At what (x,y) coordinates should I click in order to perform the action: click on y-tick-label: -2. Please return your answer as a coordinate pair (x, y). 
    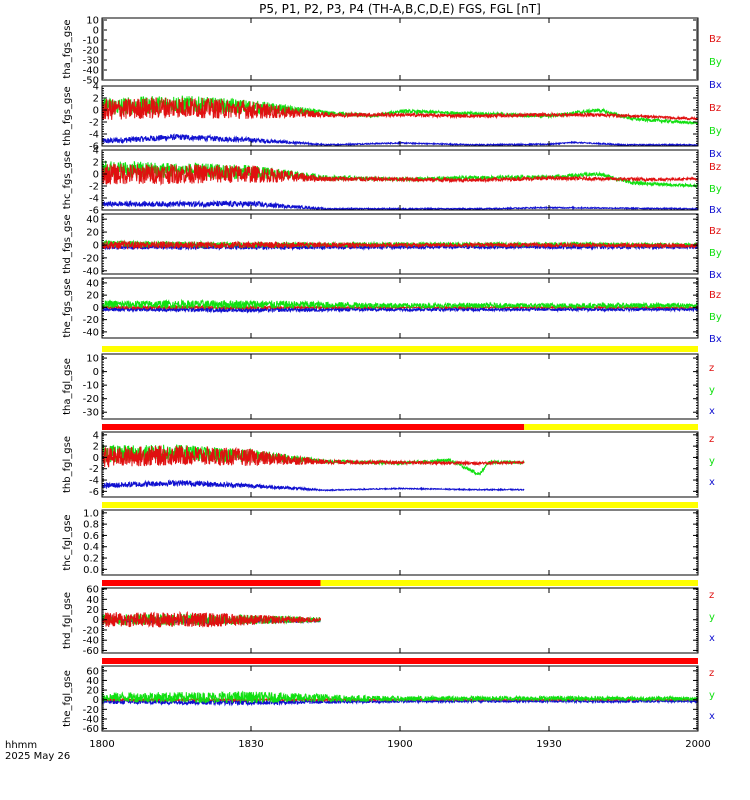
    Looking at the image, I should click on (94, 187).